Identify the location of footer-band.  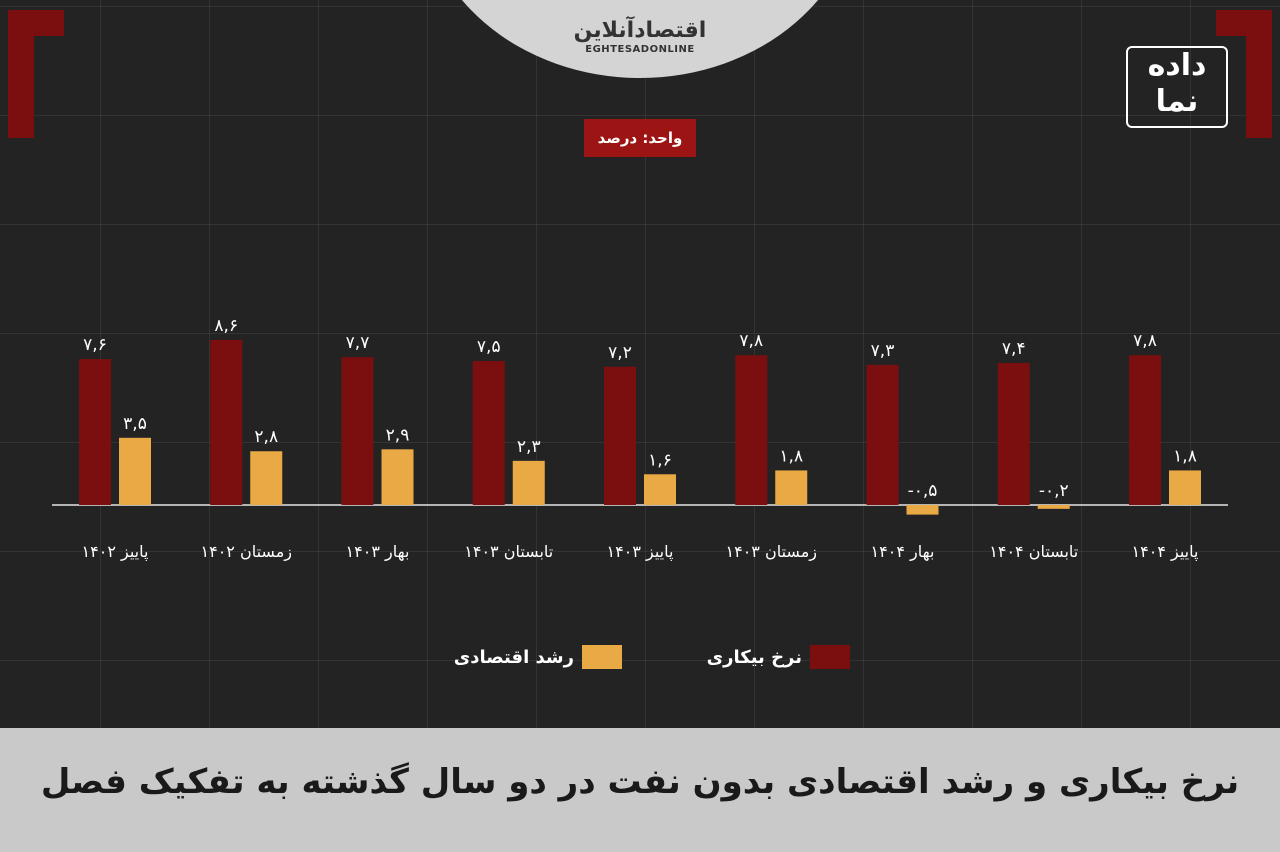
(640, 790).